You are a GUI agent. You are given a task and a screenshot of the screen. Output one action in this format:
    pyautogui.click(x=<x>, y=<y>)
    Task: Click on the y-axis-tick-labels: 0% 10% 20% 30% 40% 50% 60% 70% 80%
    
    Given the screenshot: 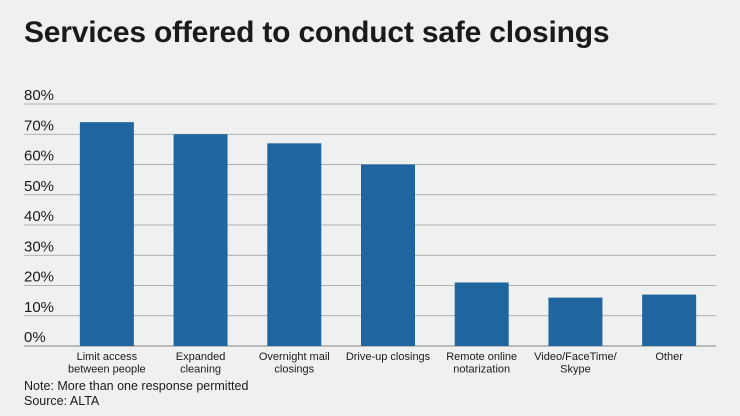 What is the action you would take?
    pyautogui.click(x=39, y=216)
    